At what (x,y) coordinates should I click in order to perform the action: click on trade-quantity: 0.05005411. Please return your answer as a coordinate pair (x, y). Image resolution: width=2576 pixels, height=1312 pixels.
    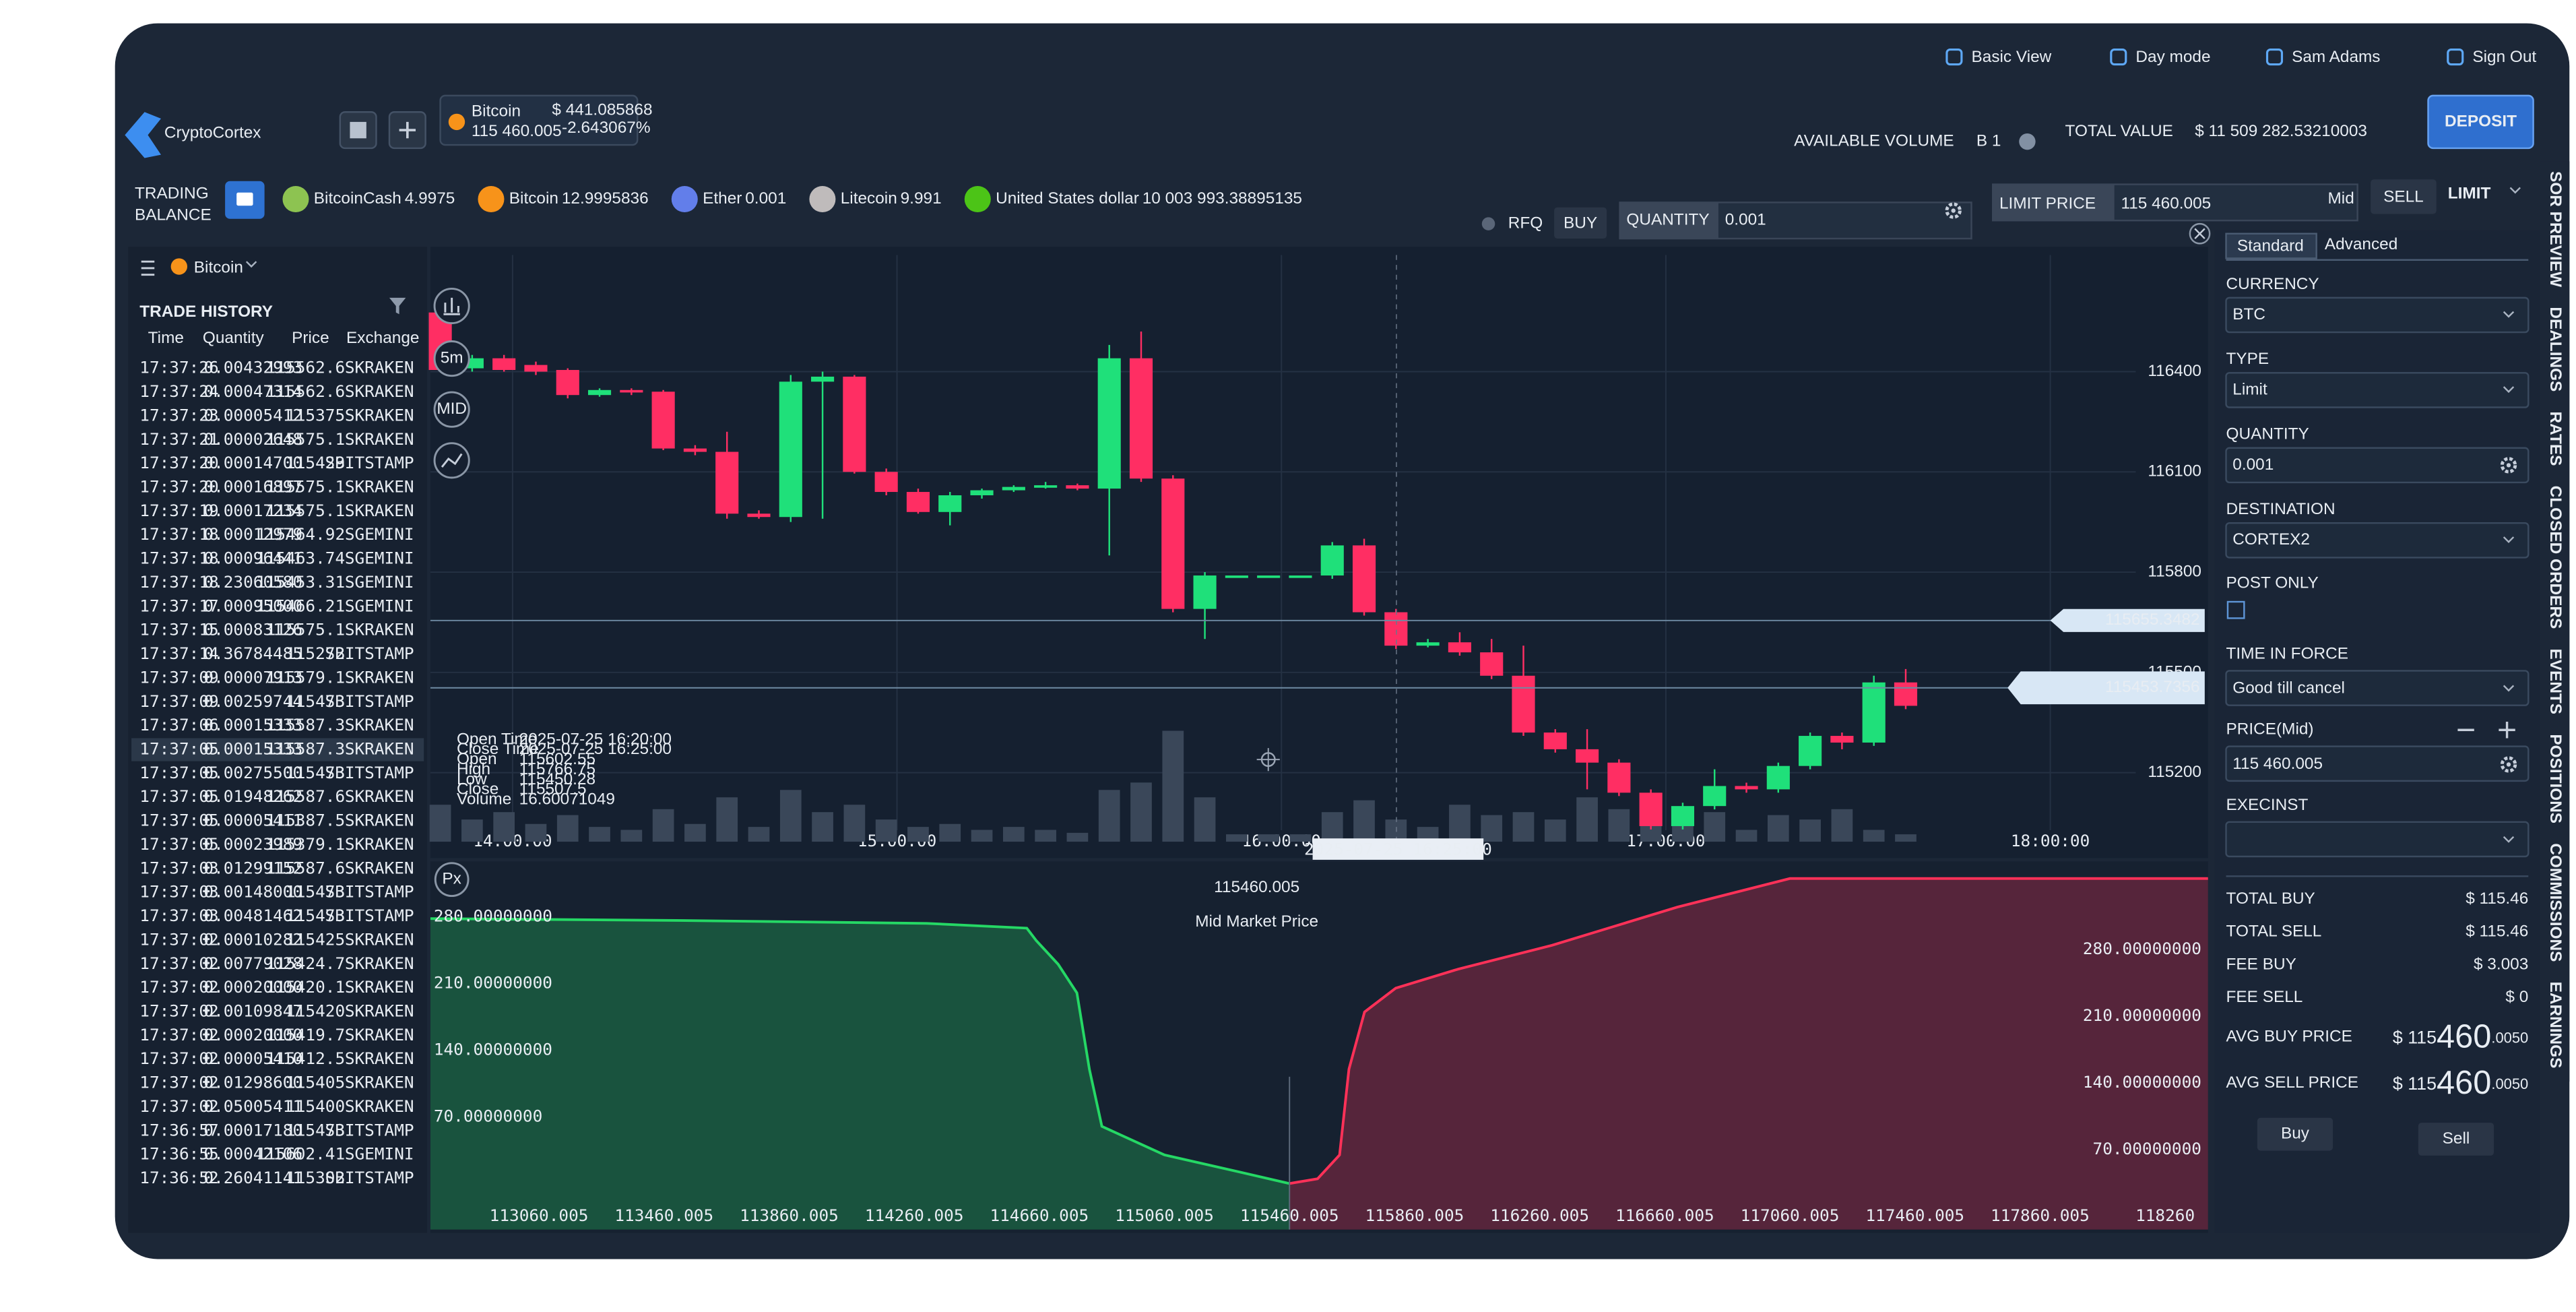
    Looking at the image, I should click on (252, 1106).